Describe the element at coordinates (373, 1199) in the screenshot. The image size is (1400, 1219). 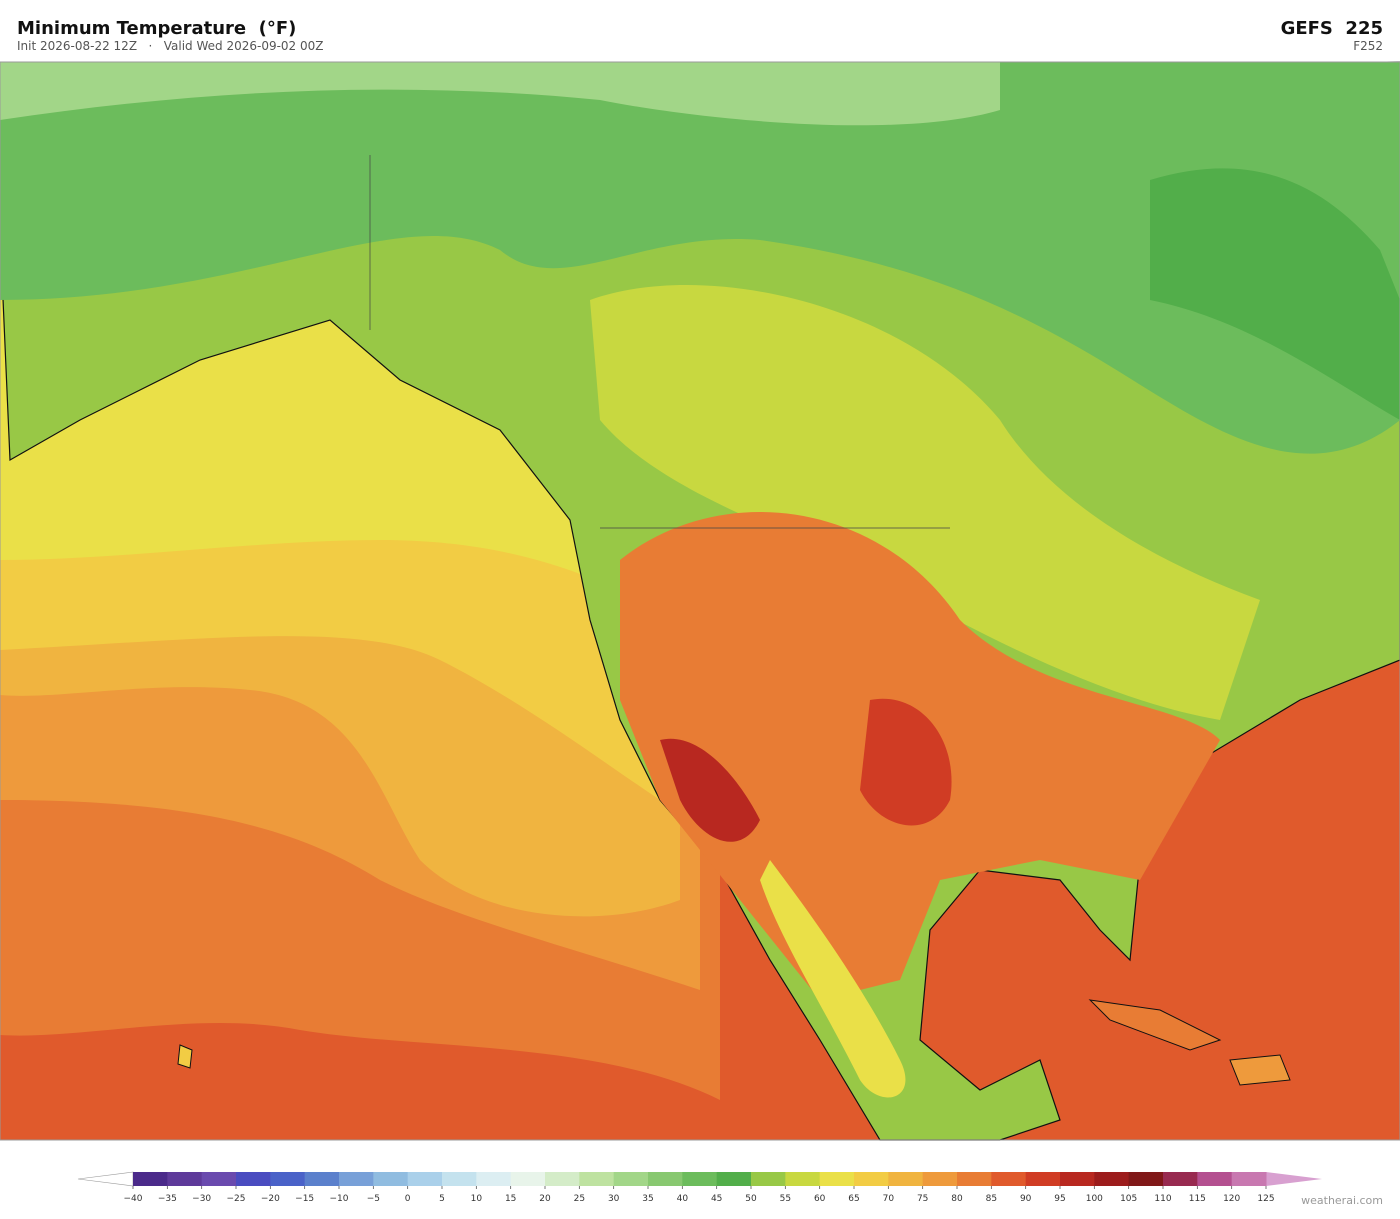
I see `colorbar-tick-label: −5` at that location.